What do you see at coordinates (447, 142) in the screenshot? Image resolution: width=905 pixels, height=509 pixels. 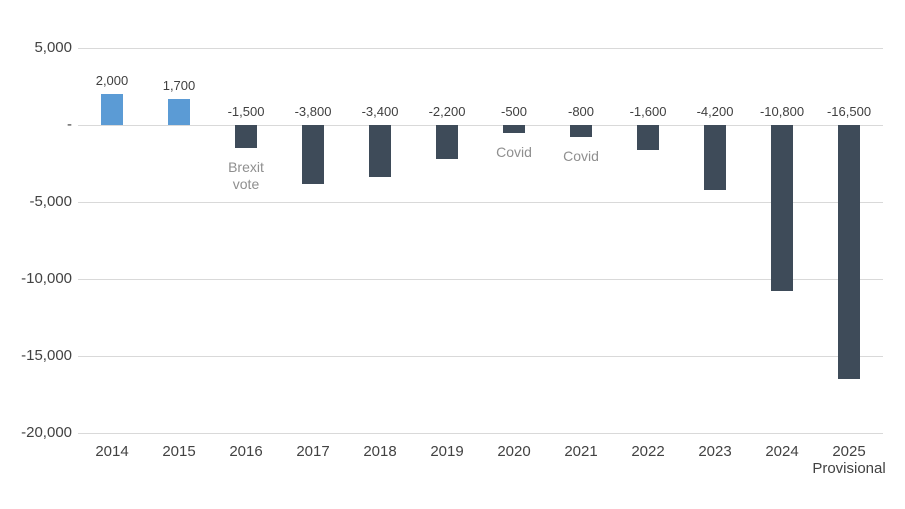 I see `bar-2019` at bounding box center [447, 142].